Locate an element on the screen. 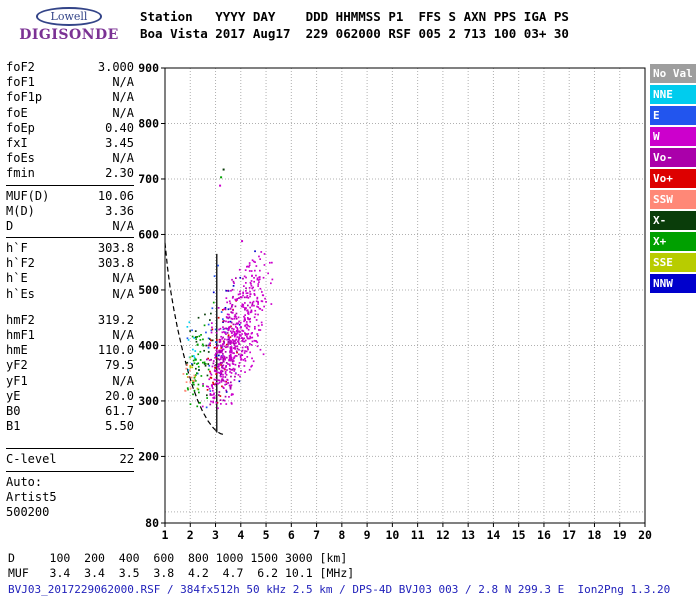 The image size is (700, 600). legend-item-w: W is located at coordinates (673, 136).